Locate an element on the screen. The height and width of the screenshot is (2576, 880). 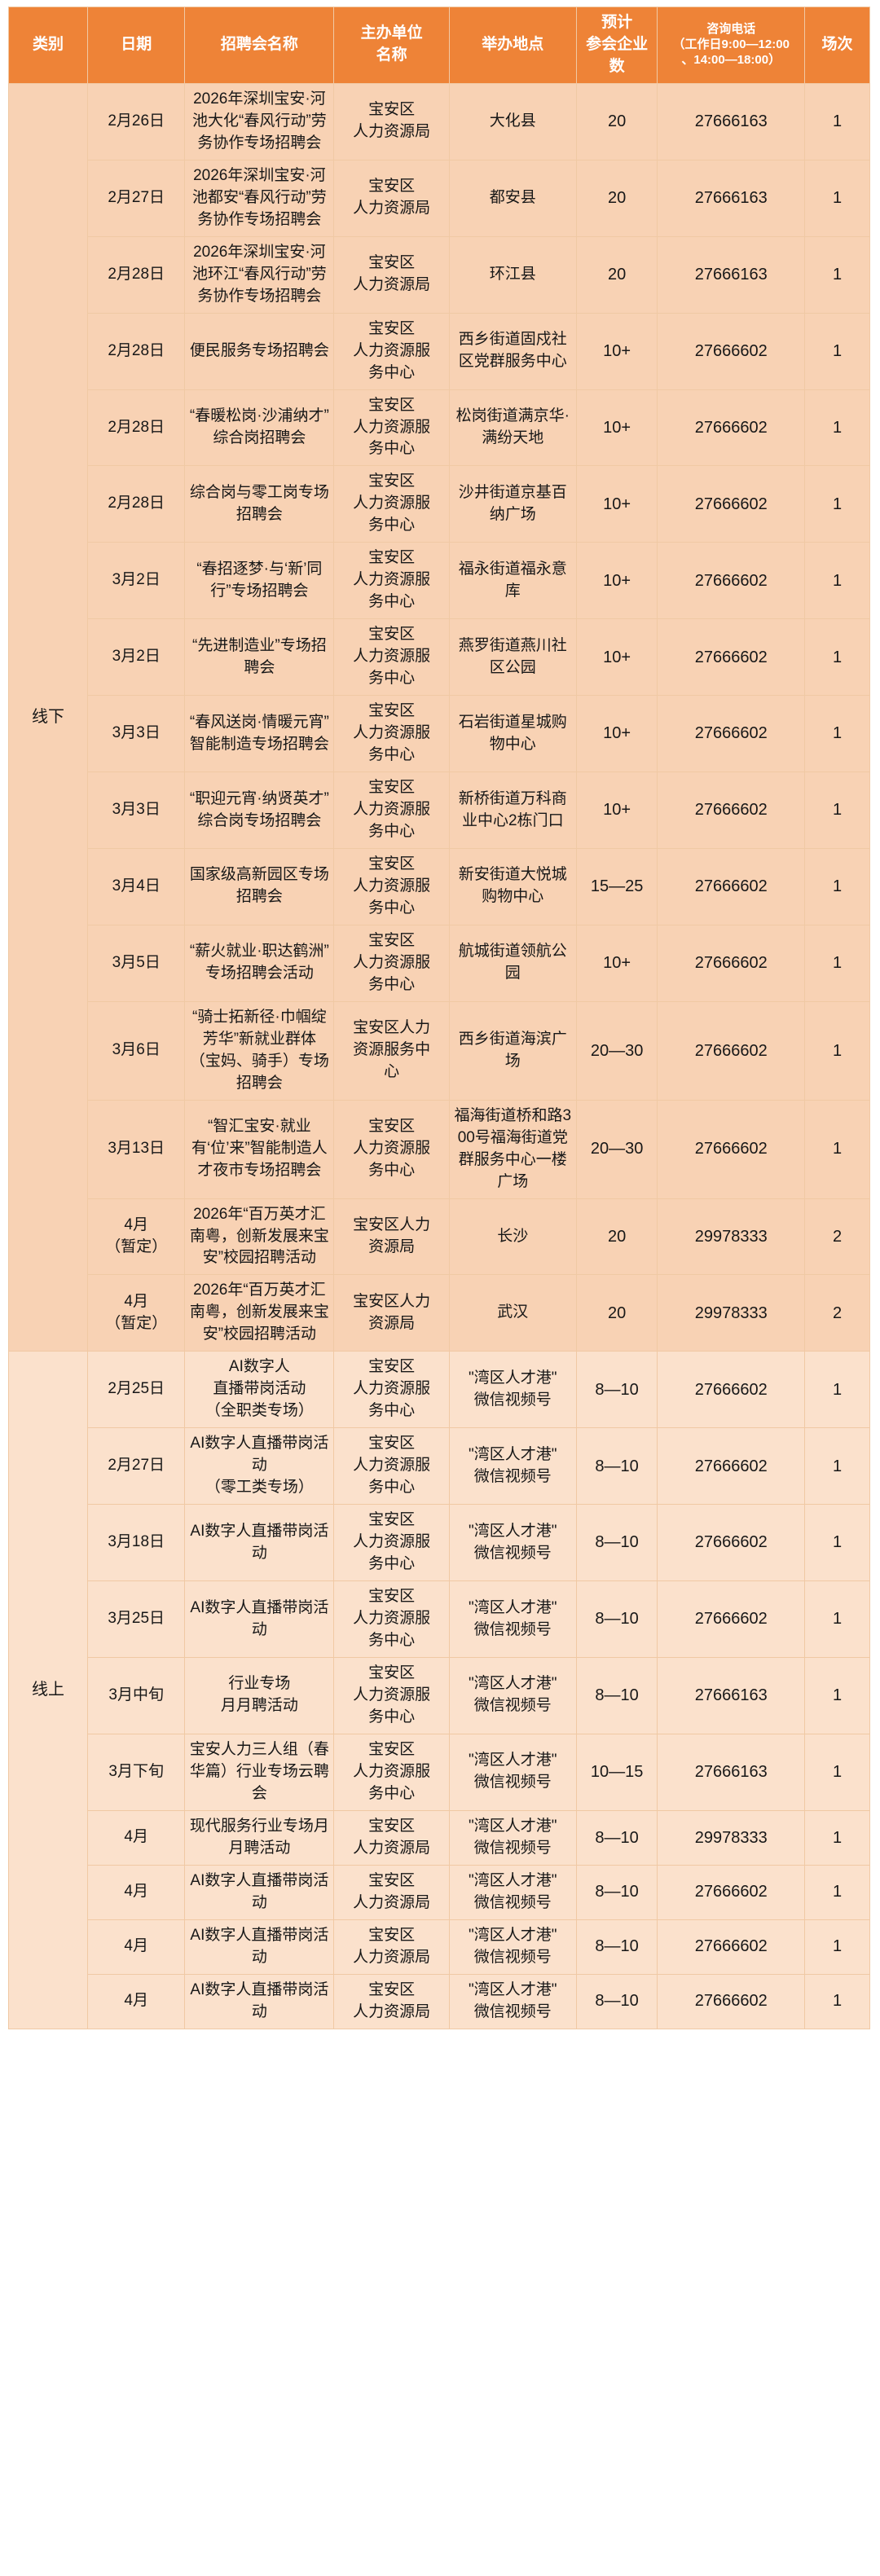
cell-venue: 都安县 is located at coordinates (512, 198).